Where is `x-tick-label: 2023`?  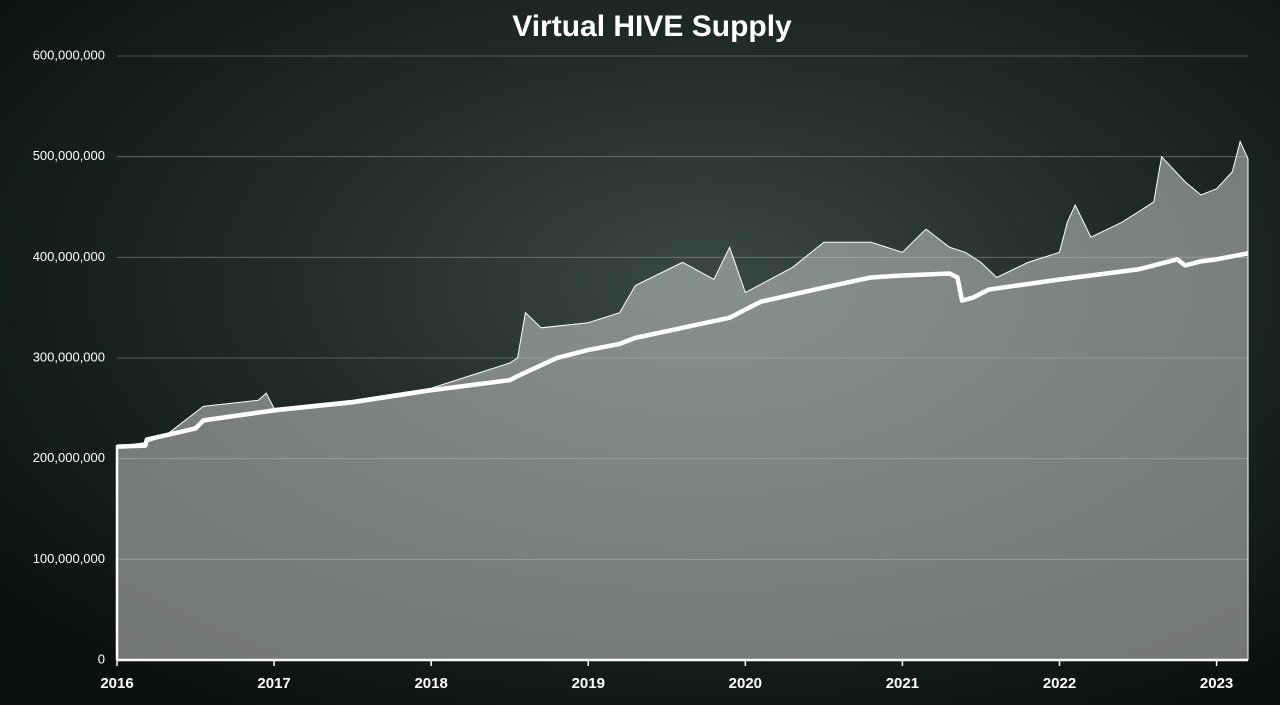 x-tick-label: 2023 is located at coordinates (1216, 683).